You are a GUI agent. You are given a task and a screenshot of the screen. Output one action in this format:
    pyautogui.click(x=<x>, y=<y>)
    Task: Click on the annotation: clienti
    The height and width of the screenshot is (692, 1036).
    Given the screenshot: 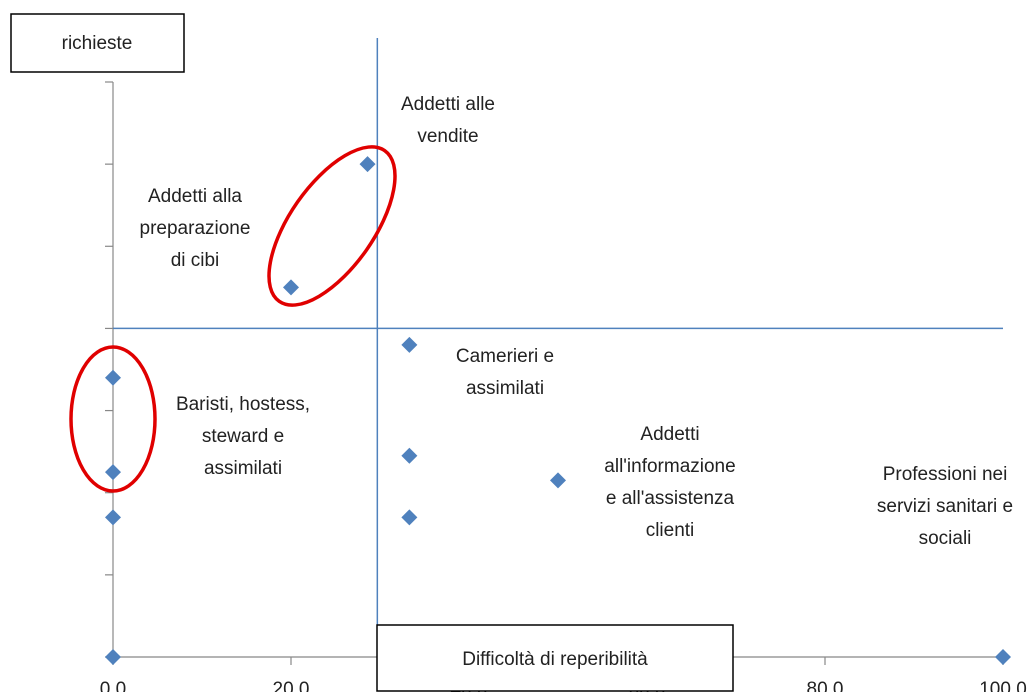 What is the action you would take?
    pyautogui.click(x=670, y=530)
    